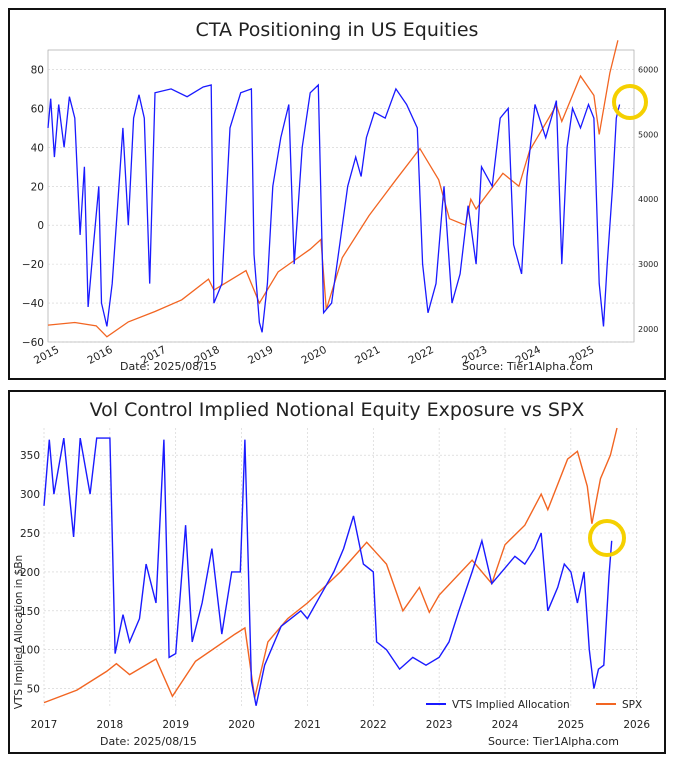 The image size is (678, 761). I want to click on y-tick-label: 0, so click(40, 226).